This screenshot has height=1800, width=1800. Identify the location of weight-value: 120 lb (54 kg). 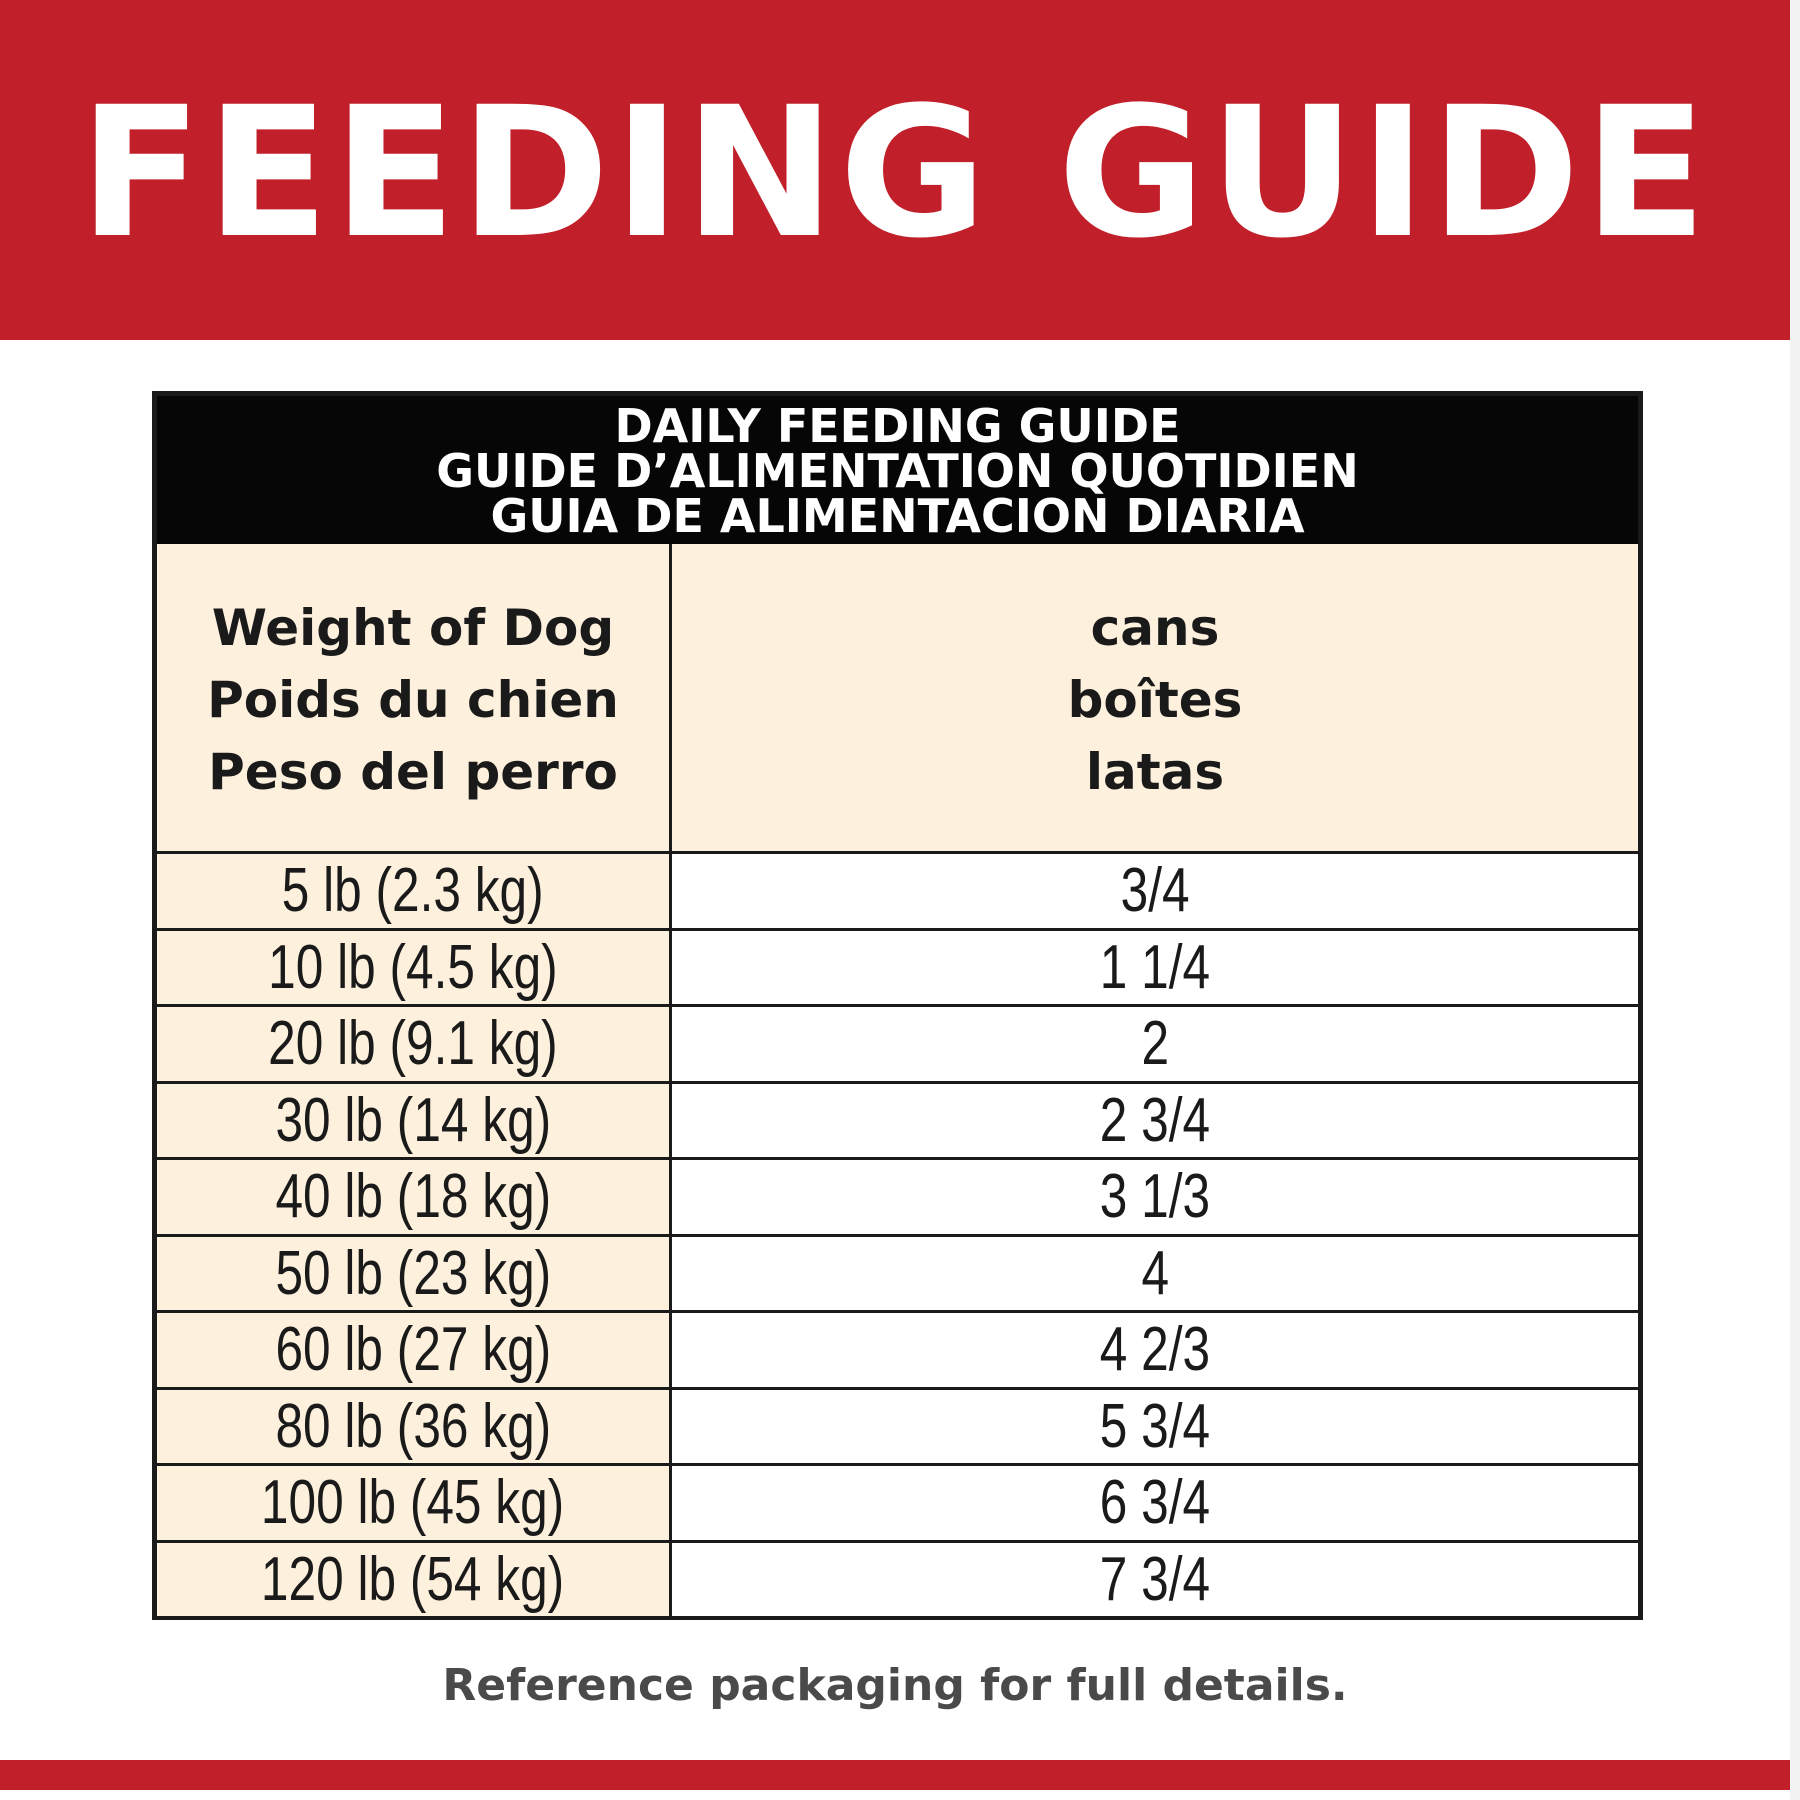
(413, 1579).